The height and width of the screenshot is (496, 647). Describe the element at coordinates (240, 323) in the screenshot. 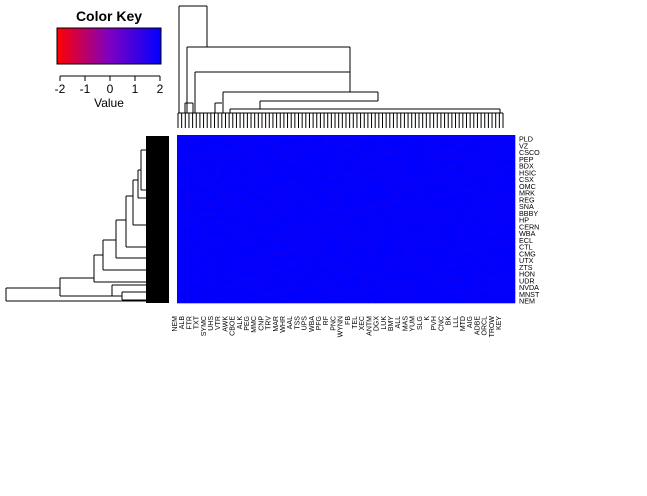

I see `column-label: ALK` at that location.